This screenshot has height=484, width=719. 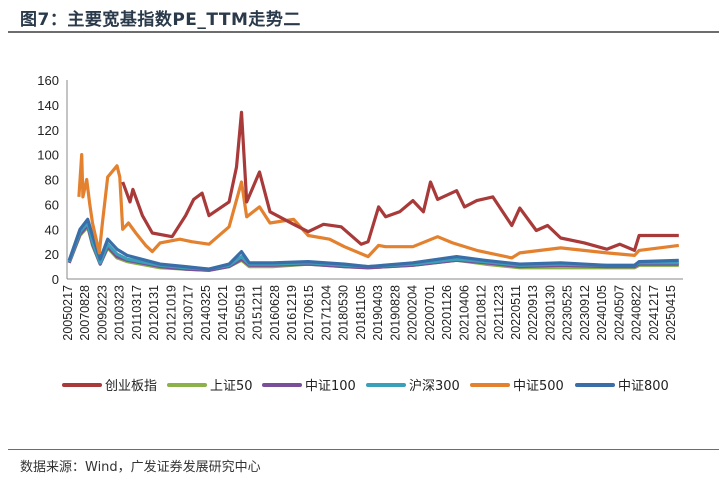 What do you see at coordinates (48, 80) in the screenshot?
I see `y-tick-label: 160` at bounding box center [48, 80].